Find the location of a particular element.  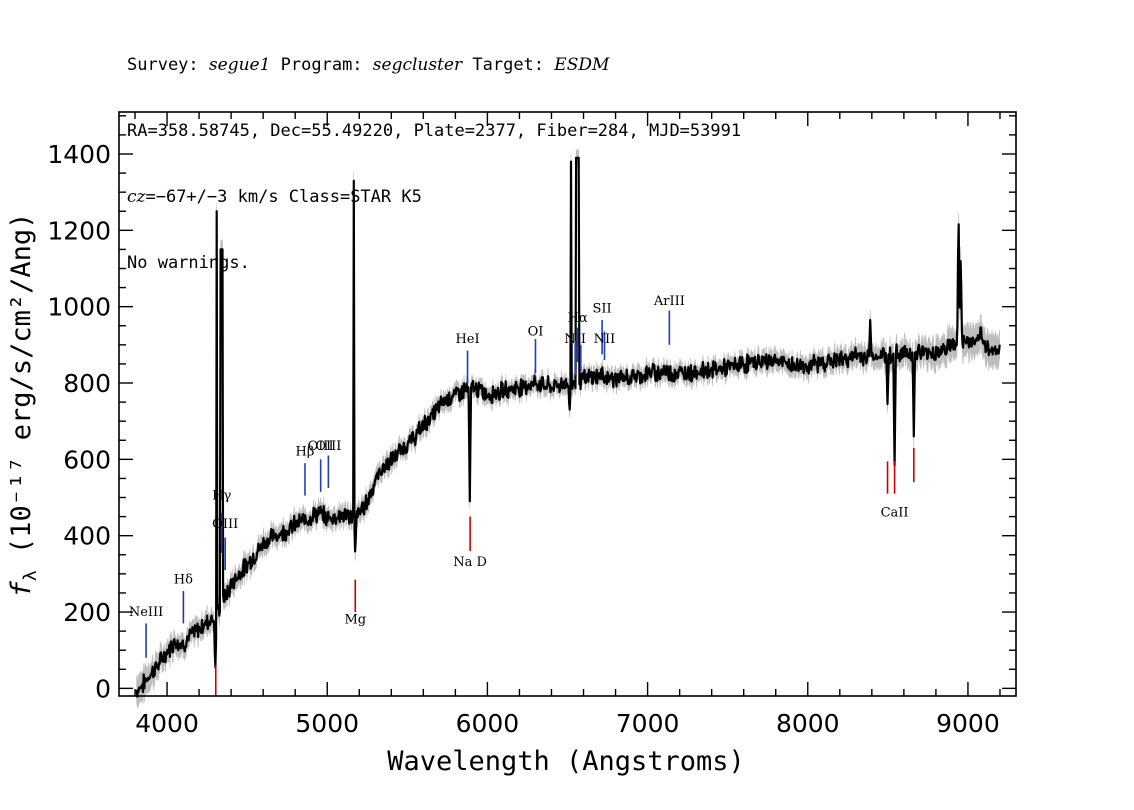

header-line-4: No warnings. is located at coordinates (188, 263).